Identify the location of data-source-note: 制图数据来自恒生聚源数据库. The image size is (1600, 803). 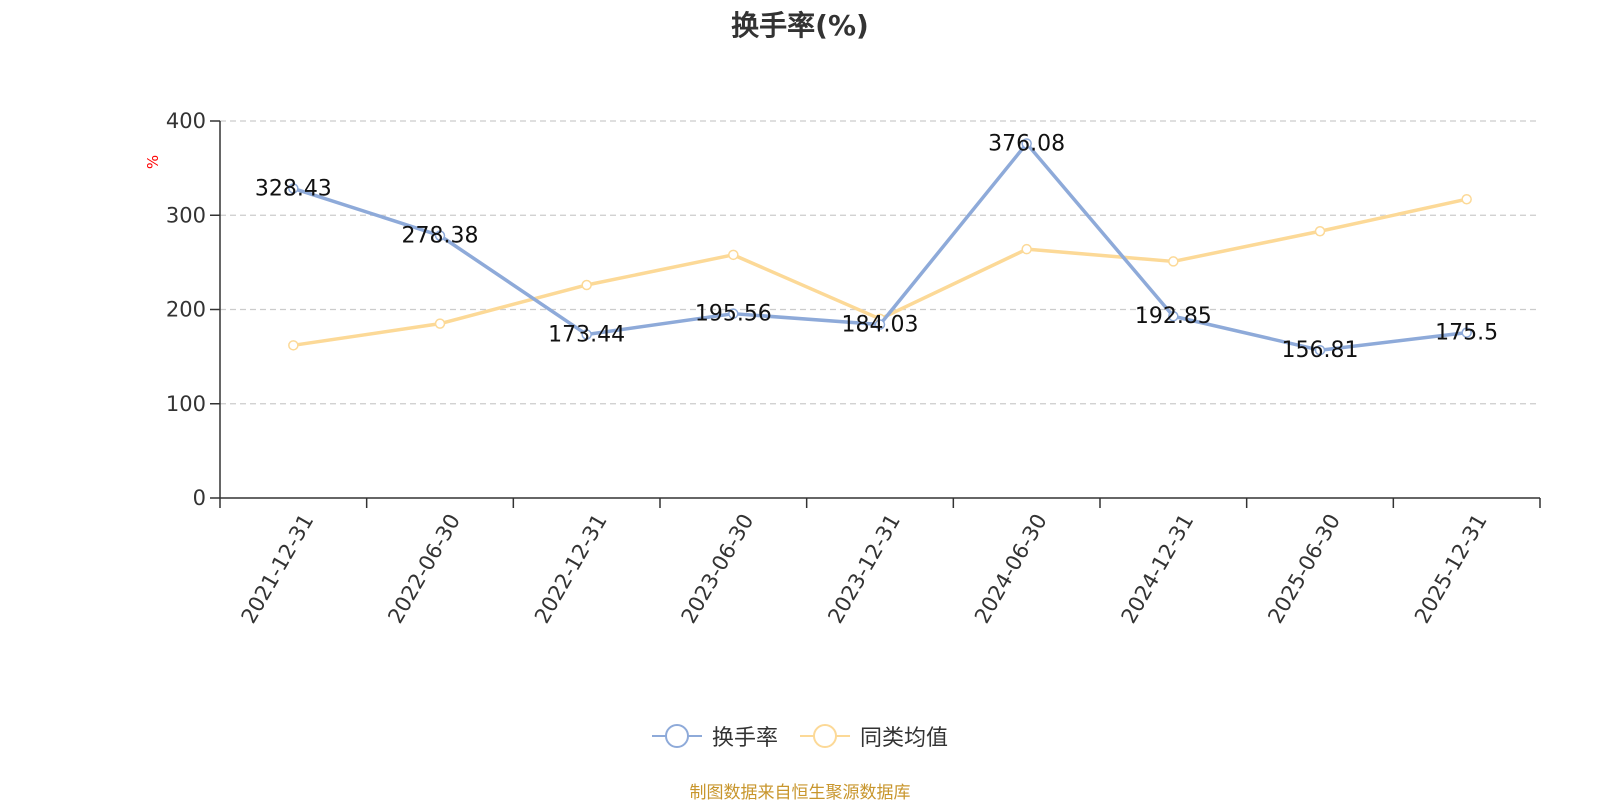
(800, 793).